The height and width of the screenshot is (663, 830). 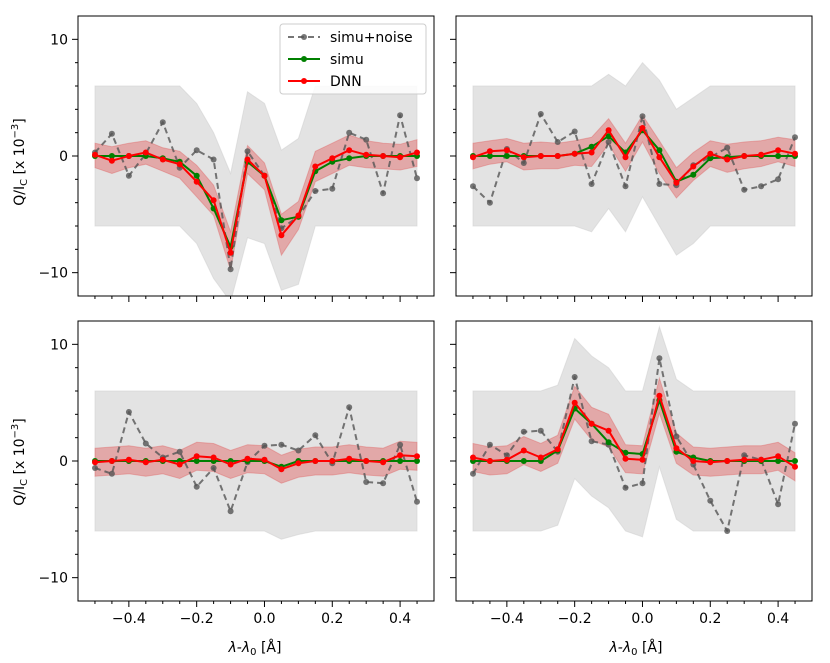 I want to click on y-axis-label-top: Q/IC [x 10−3], so click(x=20, y=162).